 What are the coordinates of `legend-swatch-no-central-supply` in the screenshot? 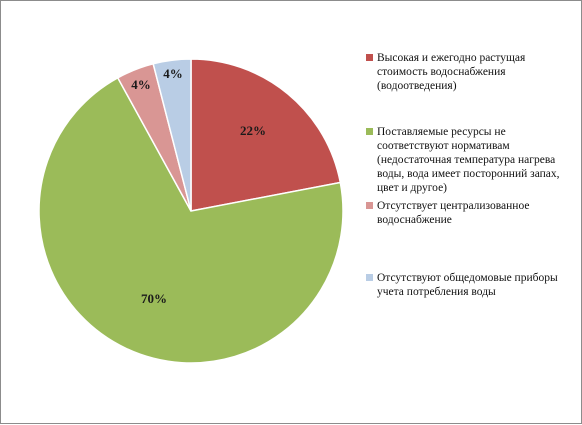 It's located at (369, 205).